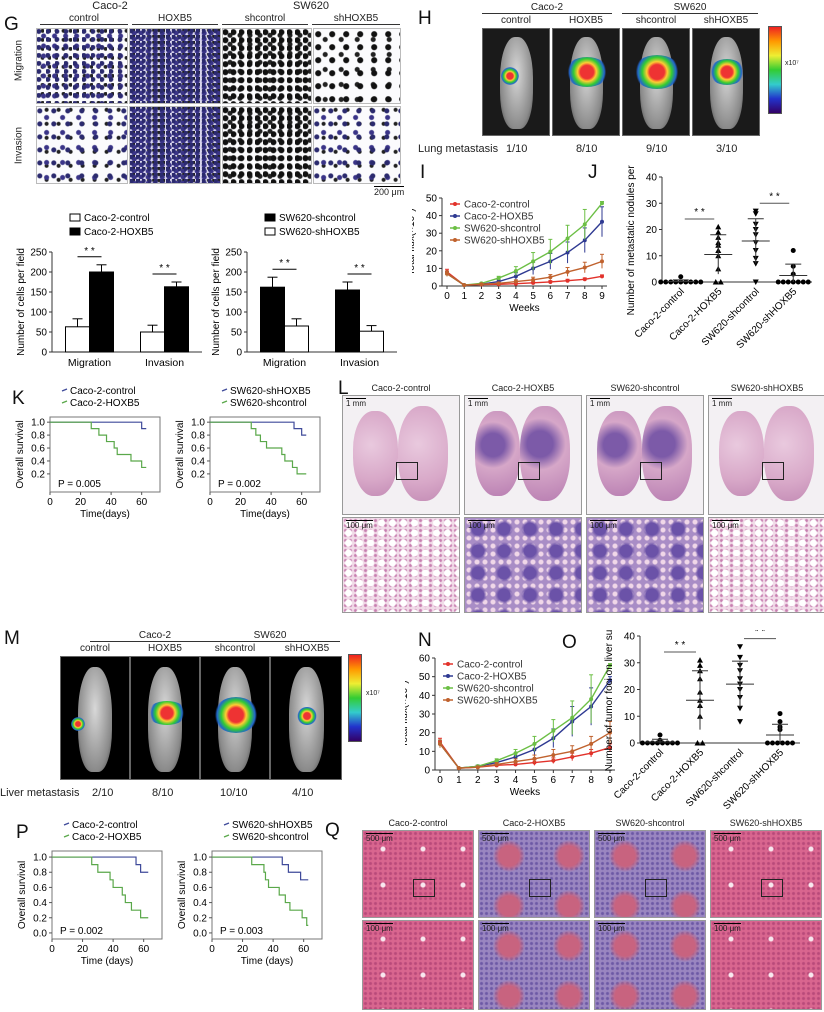  Describe the element at coordinates (11, 24) in the screenshot. I see `panel-label-g: G` at that location.